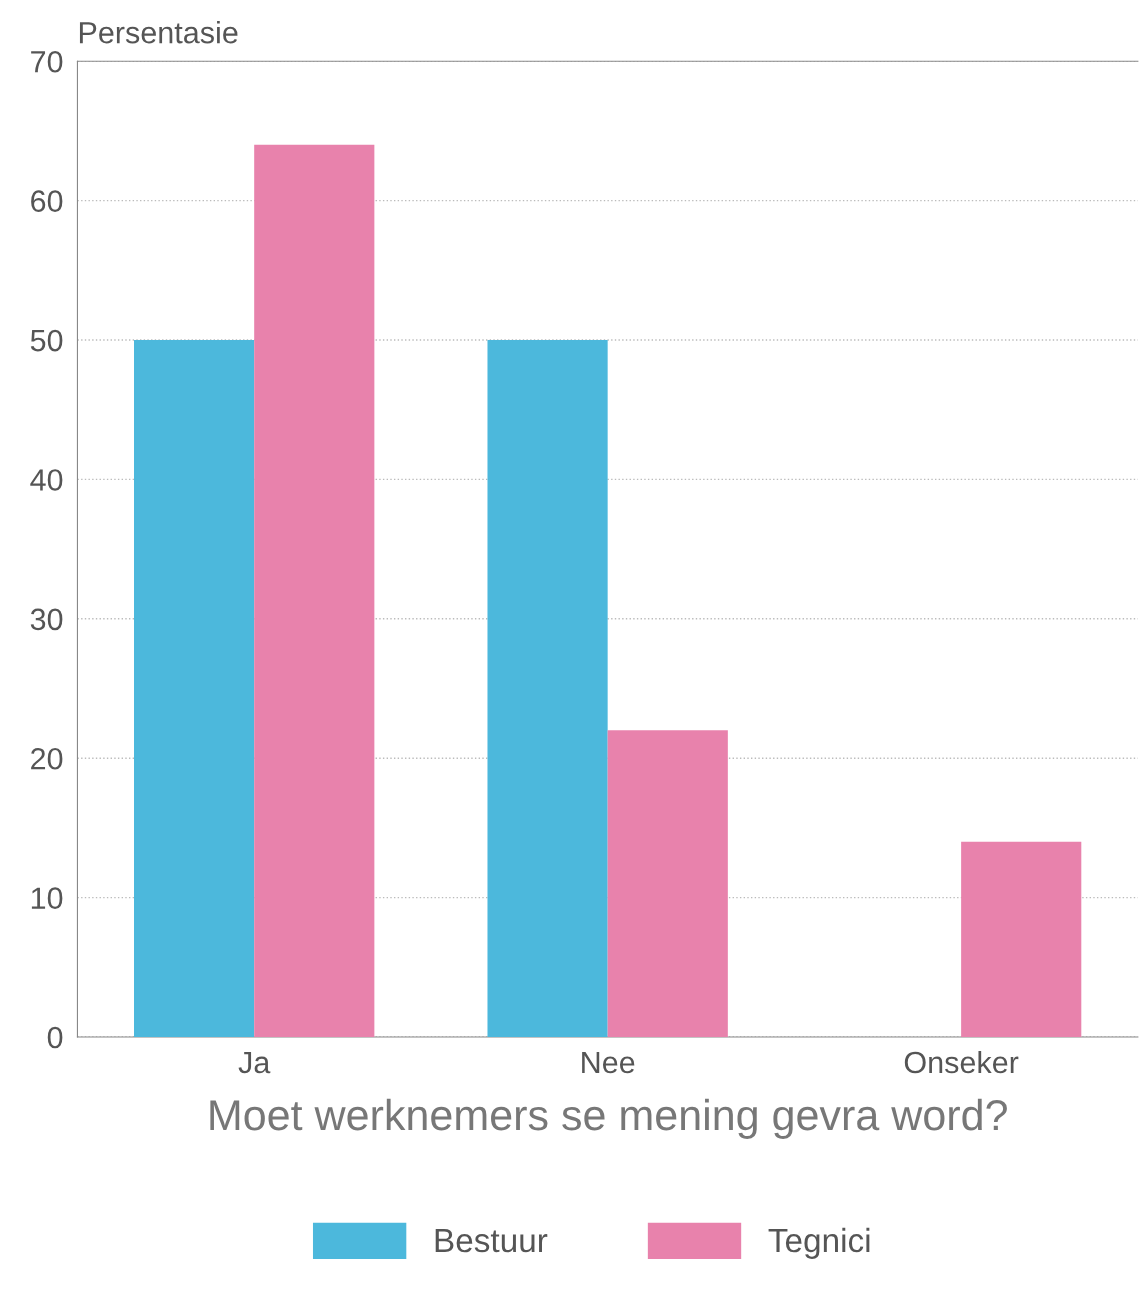 The height and width of the screenshot is (1289, 1139). Describe the element at coordinates (491, 1241) in the screenshot. I see `legend-label: Bestuur` at that location.